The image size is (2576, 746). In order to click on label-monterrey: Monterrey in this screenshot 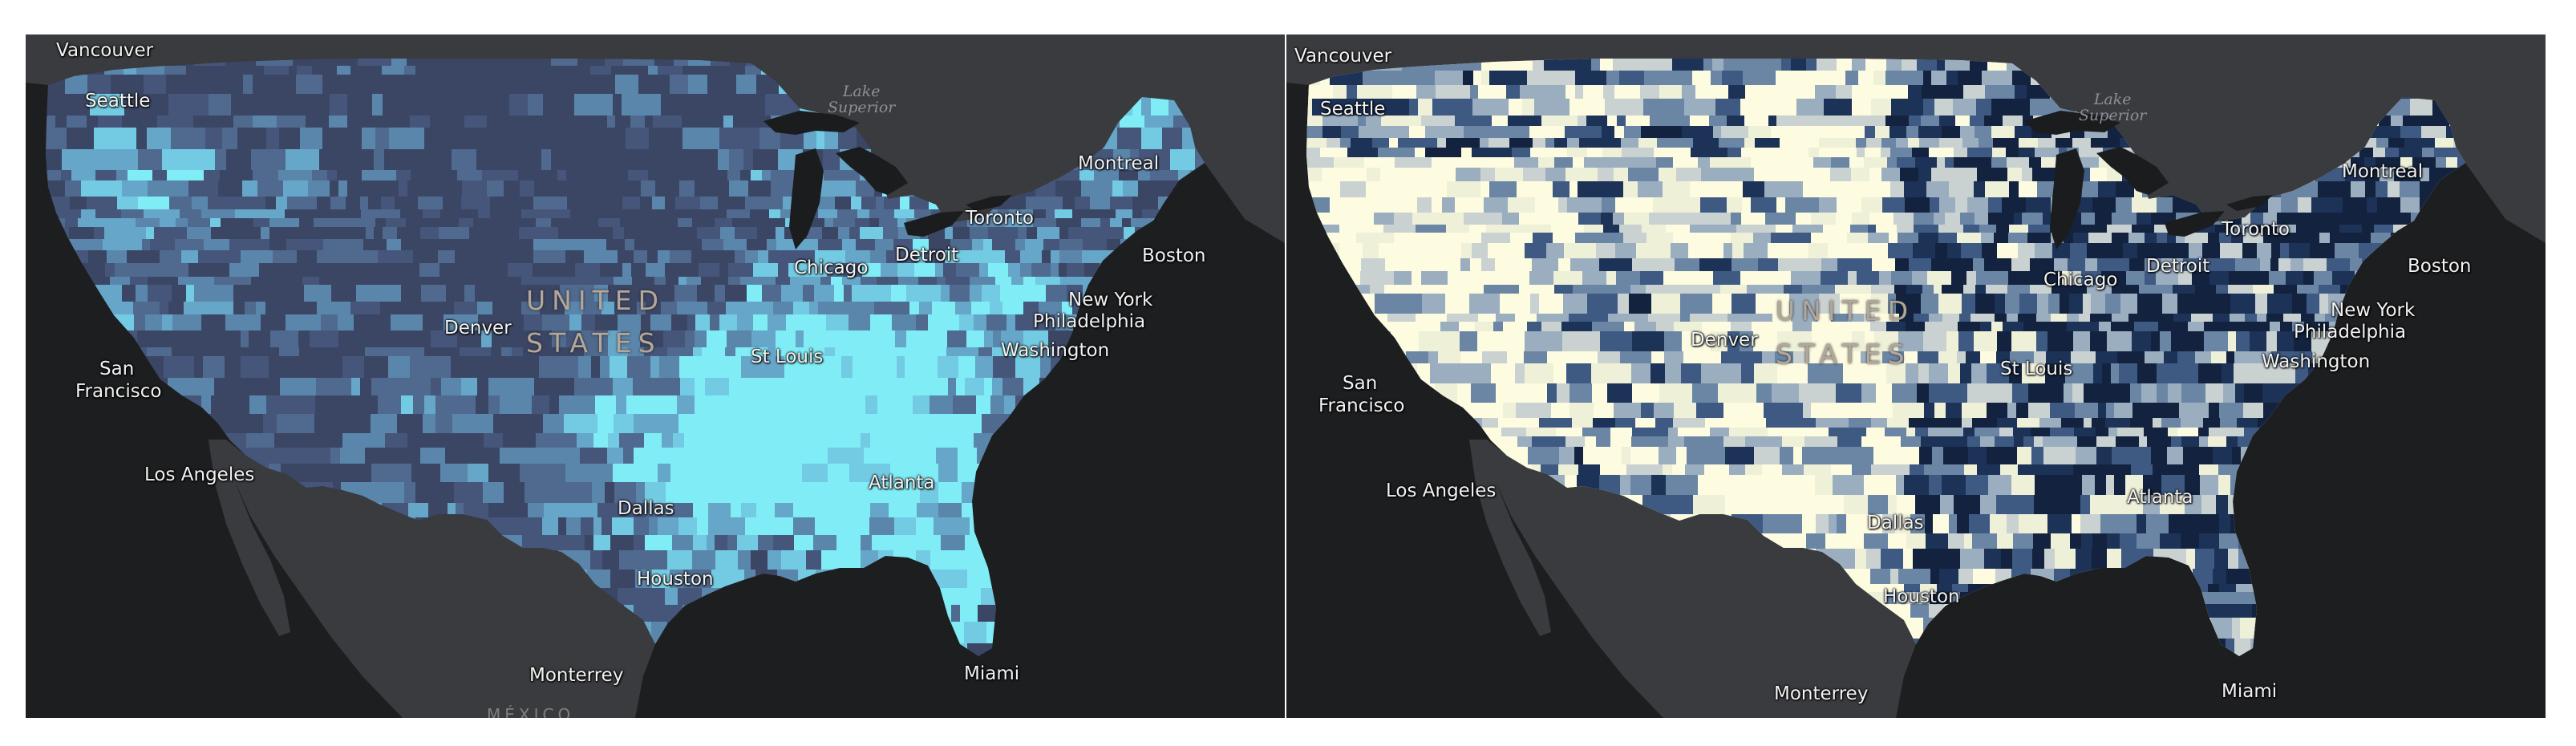, I will do `click(576, 675)`.